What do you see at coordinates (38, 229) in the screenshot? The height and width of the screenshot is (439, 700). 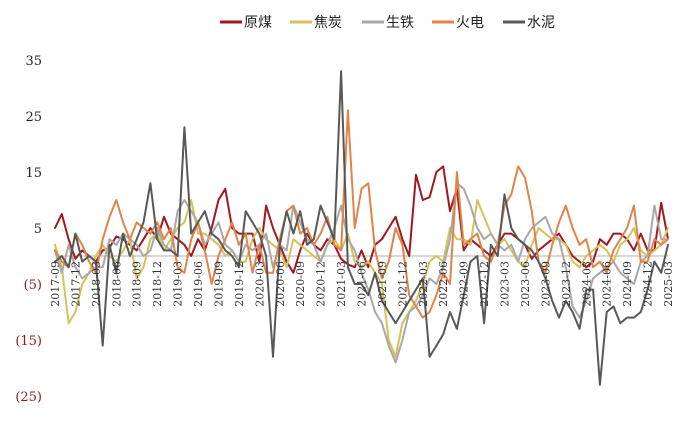 I see `y-tick-label: 5` at bounding box center [38, 229].